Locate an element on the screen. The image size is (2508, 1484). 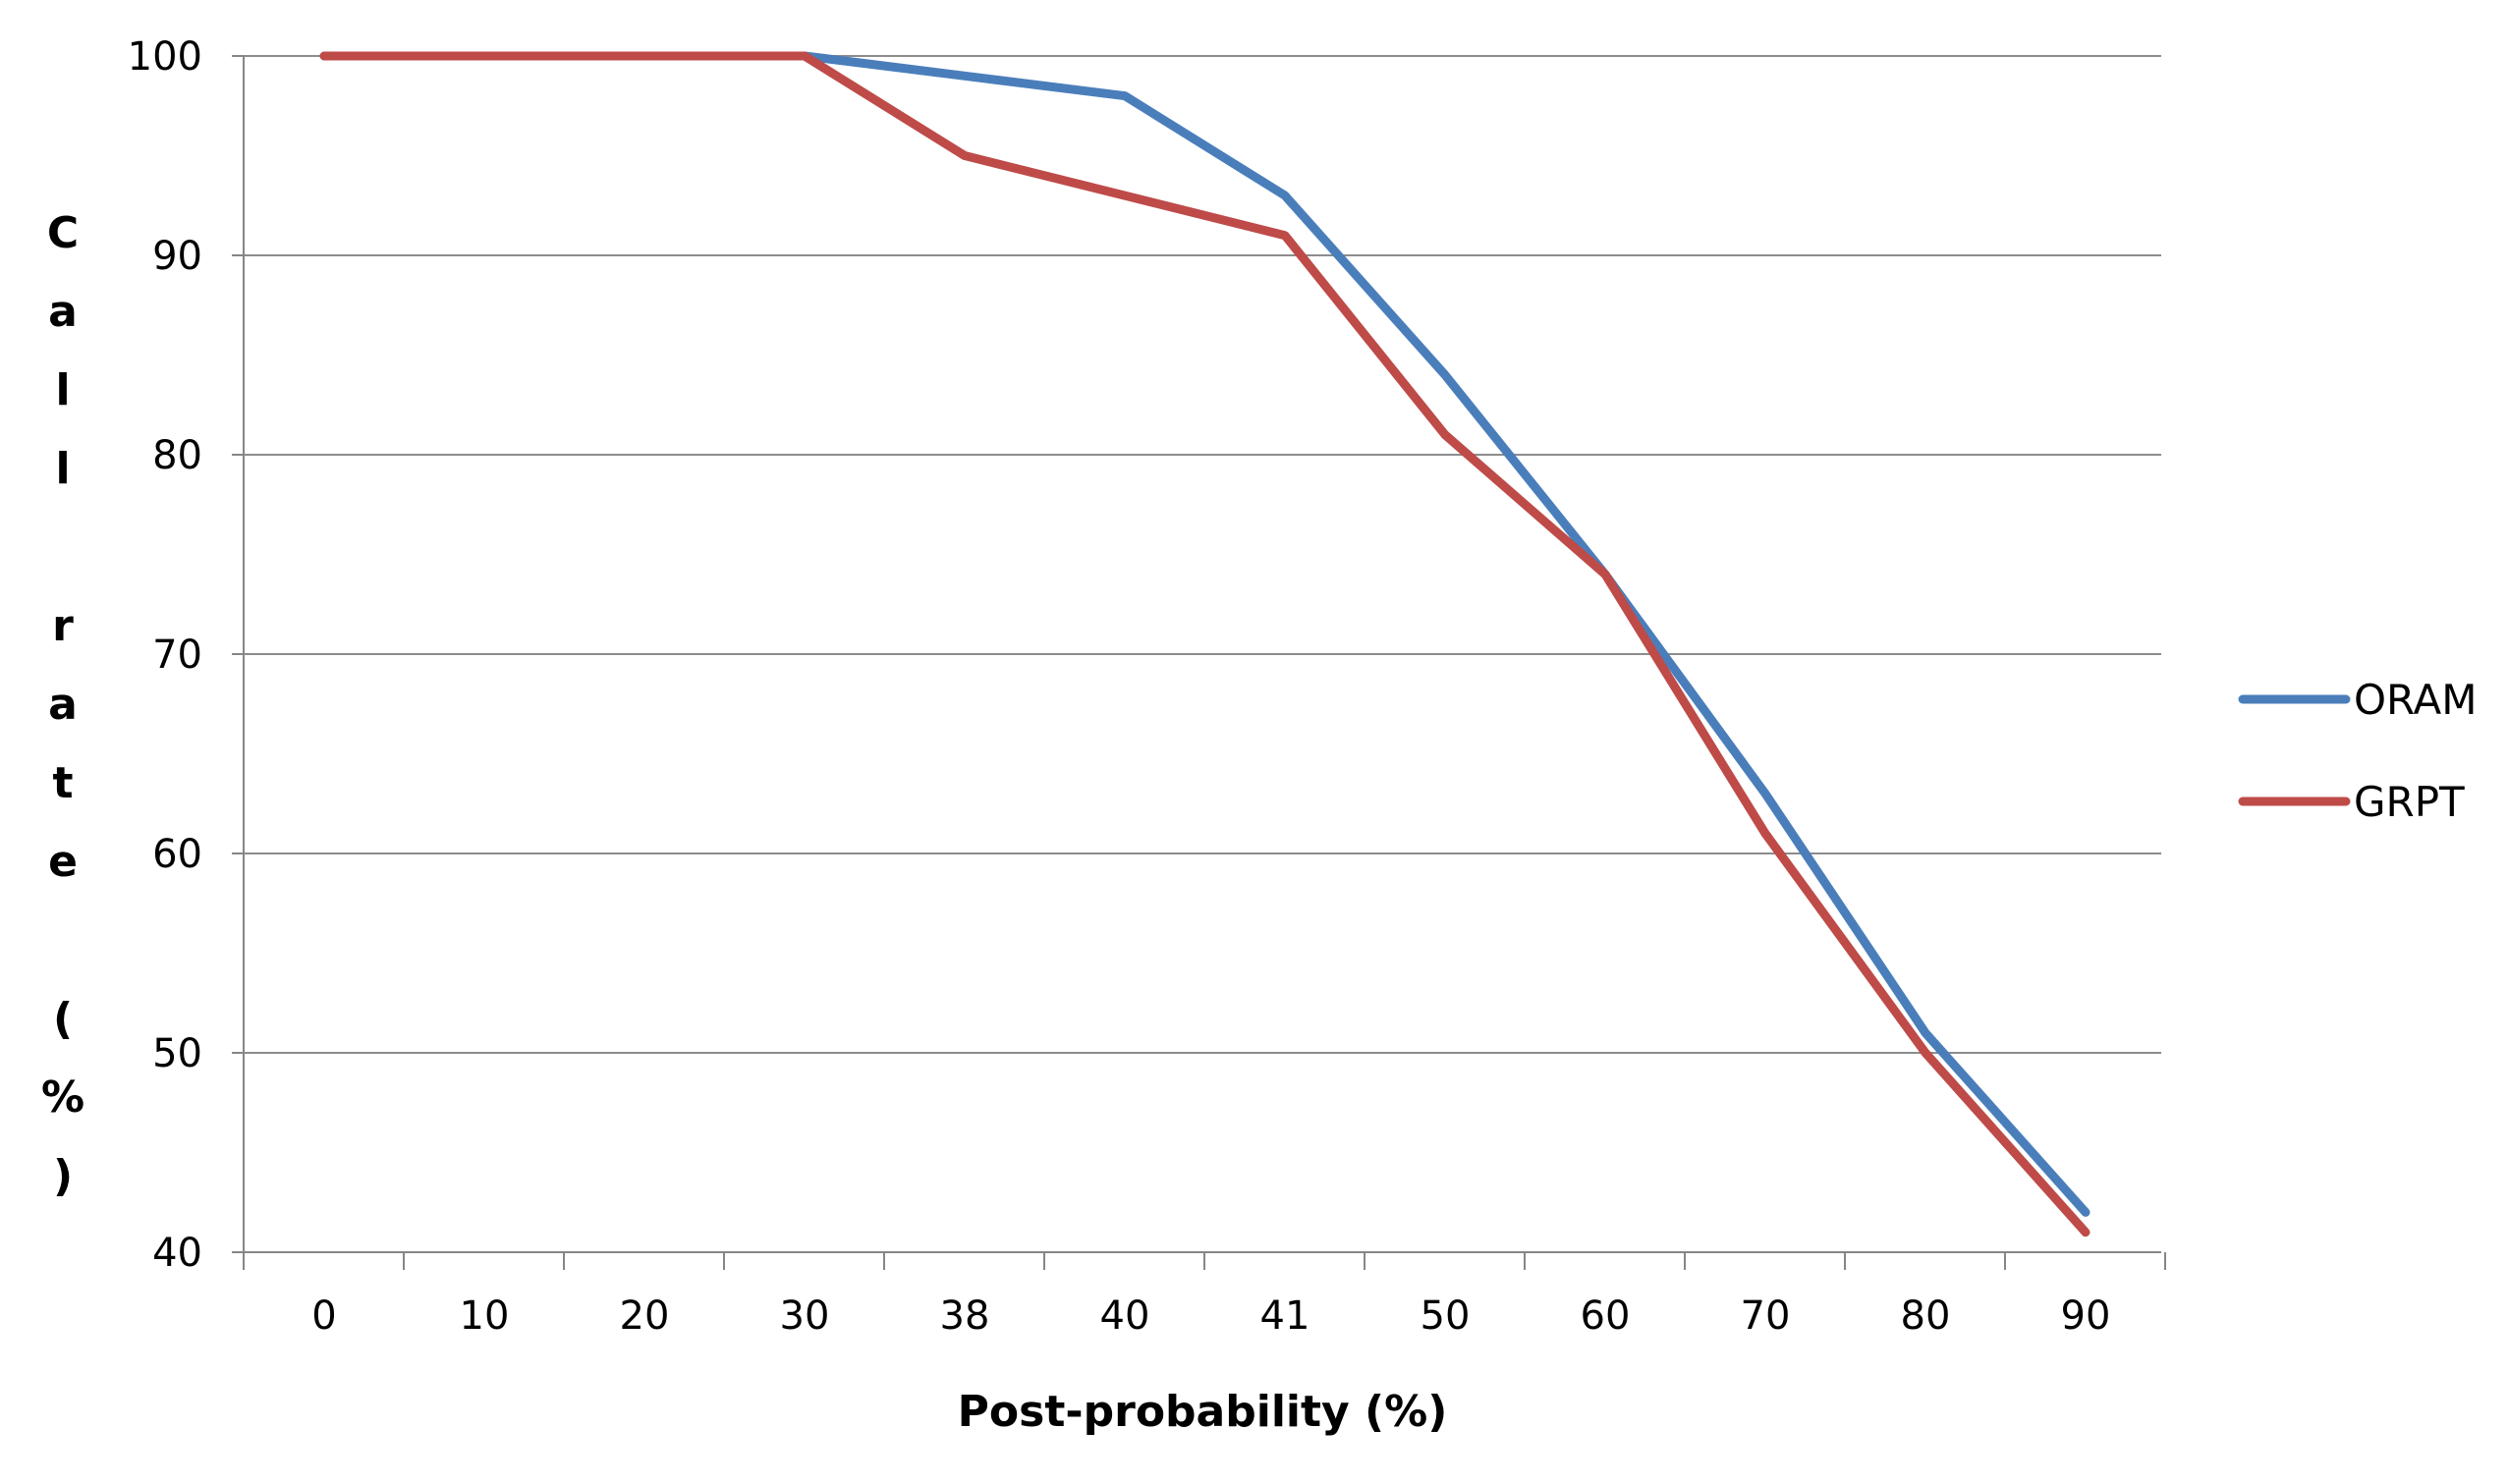
y-axis-title-char: ) is located at coordinates (63, 1176).